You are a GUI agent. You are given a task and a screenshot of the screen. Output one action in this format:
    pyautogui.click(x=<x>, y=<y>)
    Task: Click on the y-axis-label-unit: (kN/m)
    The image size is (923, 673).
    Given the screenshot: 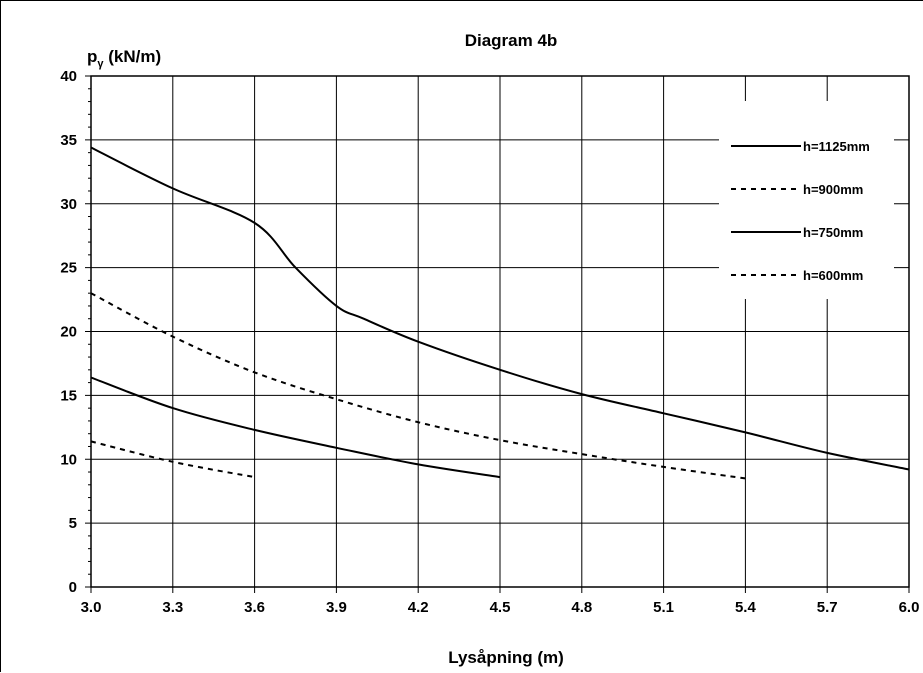 What is the action you would take?
    pyautogui.click(x=133, y=56)
    